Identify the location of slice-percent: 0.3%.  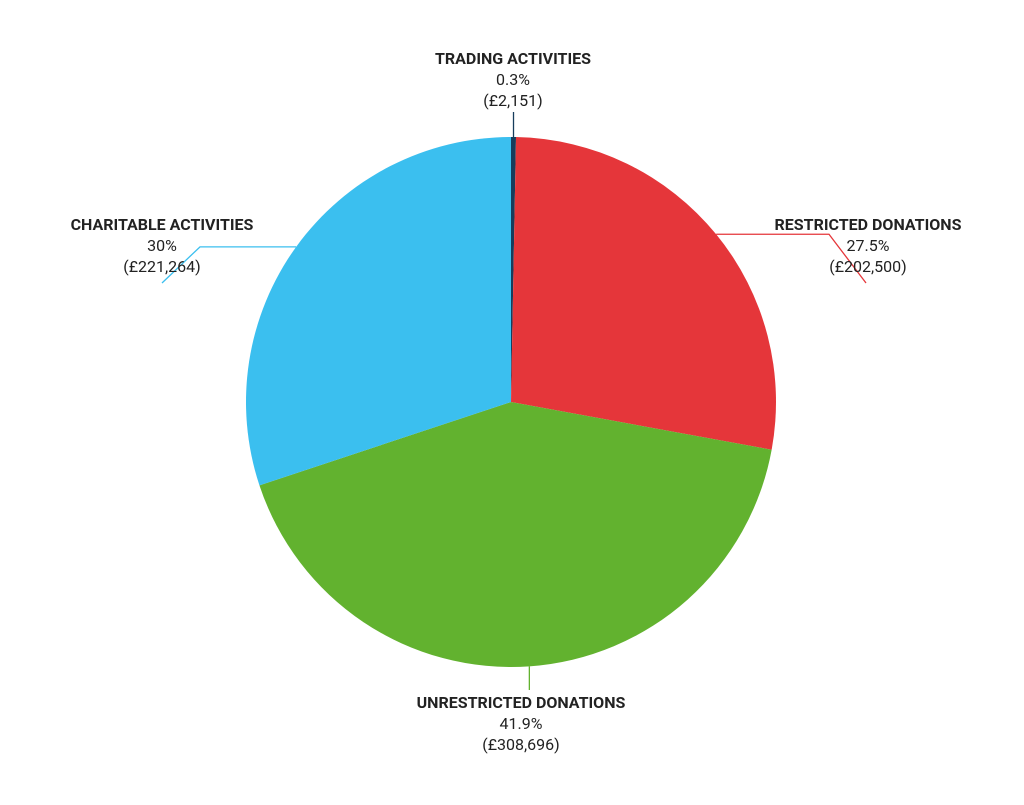
(513, 79).